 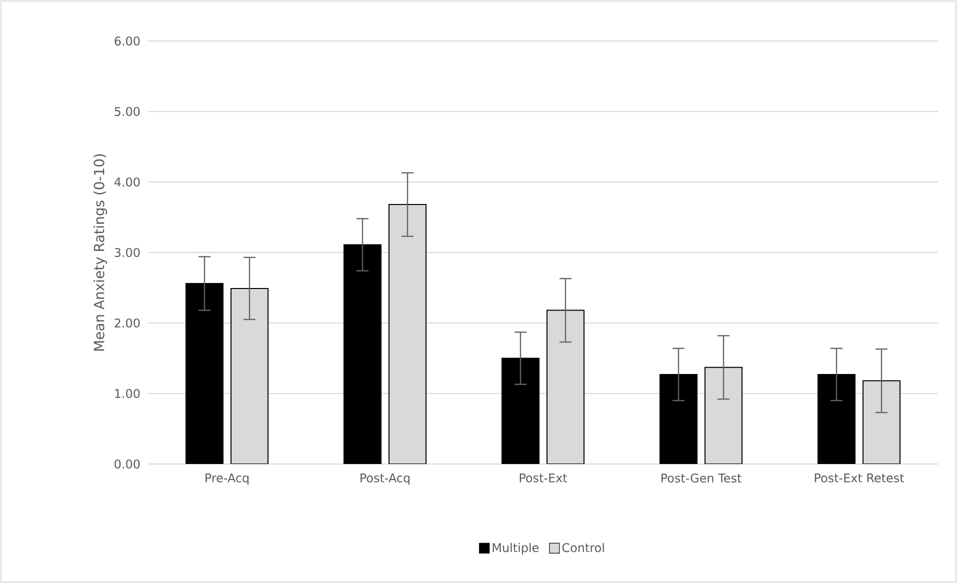 I want to click on y-tick-label: 3.00, so click(x=127, y=253).